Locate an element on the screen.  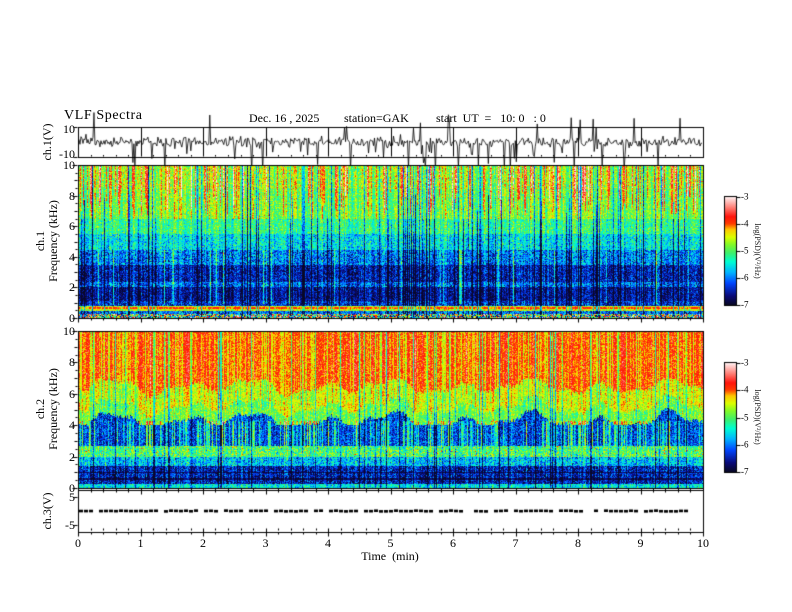
time-tick-label: 1 is located at coordinates (140, 543).